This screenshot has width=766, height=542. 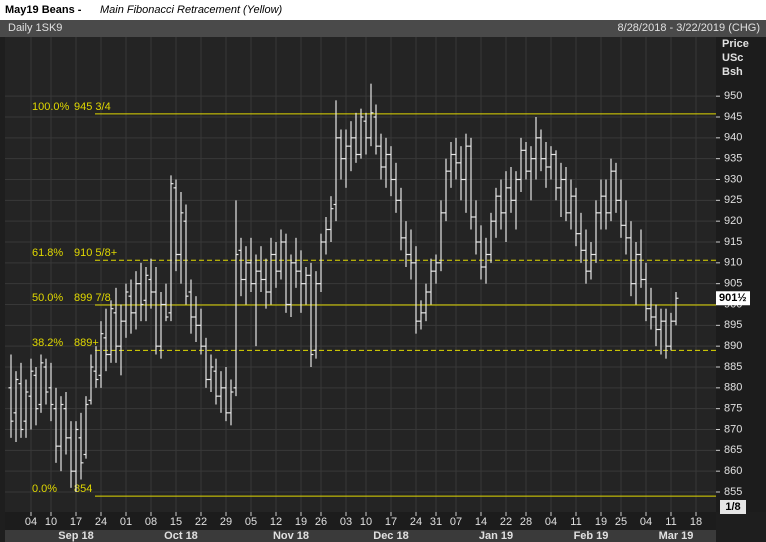 I want to click on last-price: 901½, so click(x=733, y=298).